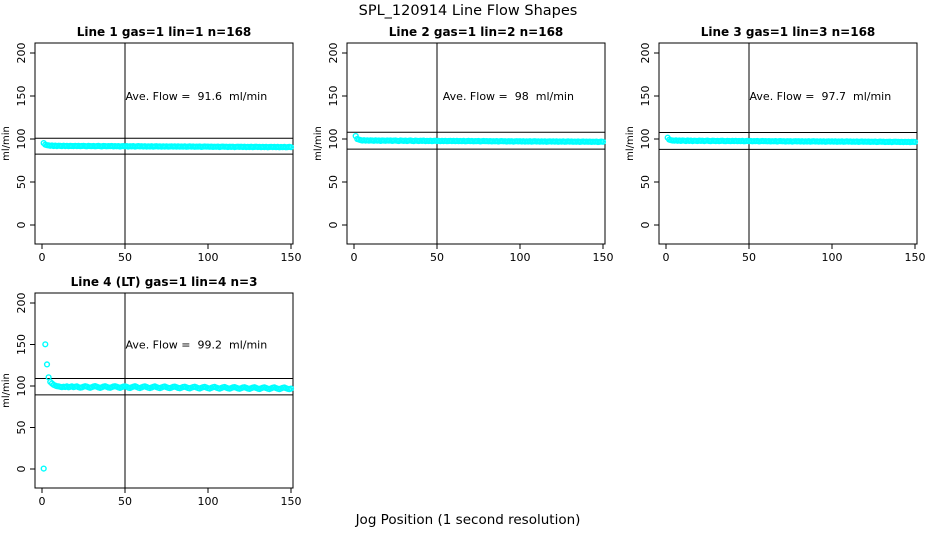  What do you see at coordinates (476, 32) in the screenshot?
I see `panel-title: Line 2 gas=1 lin=2 n=168` at bounding box center [476, 32].